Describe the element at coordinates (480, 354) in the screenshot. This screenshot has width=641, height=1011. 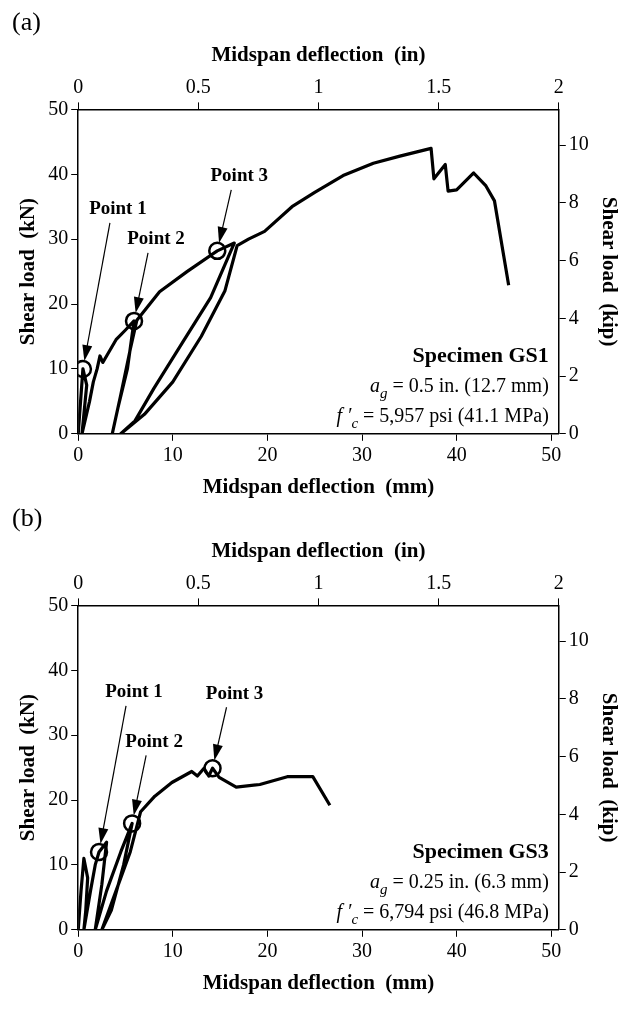
I see `annotation: Specimen GS1` at that location.